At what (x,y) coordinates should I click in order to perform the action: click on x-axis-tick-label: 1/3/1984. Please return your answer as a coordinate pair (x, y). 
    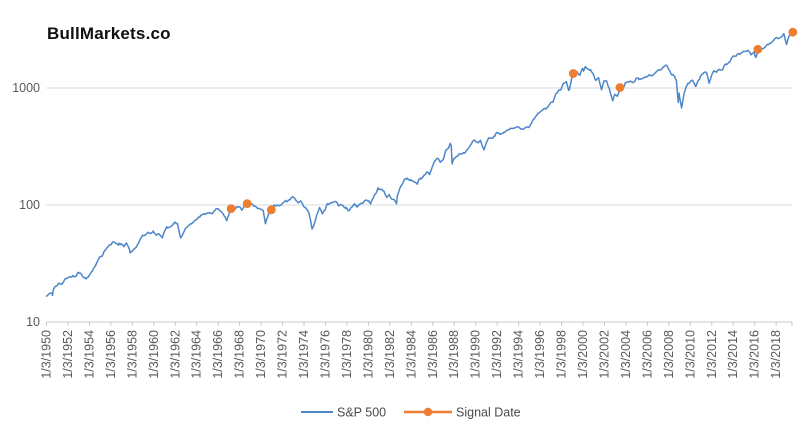
    Looking at the image, I should click on (411, 354).